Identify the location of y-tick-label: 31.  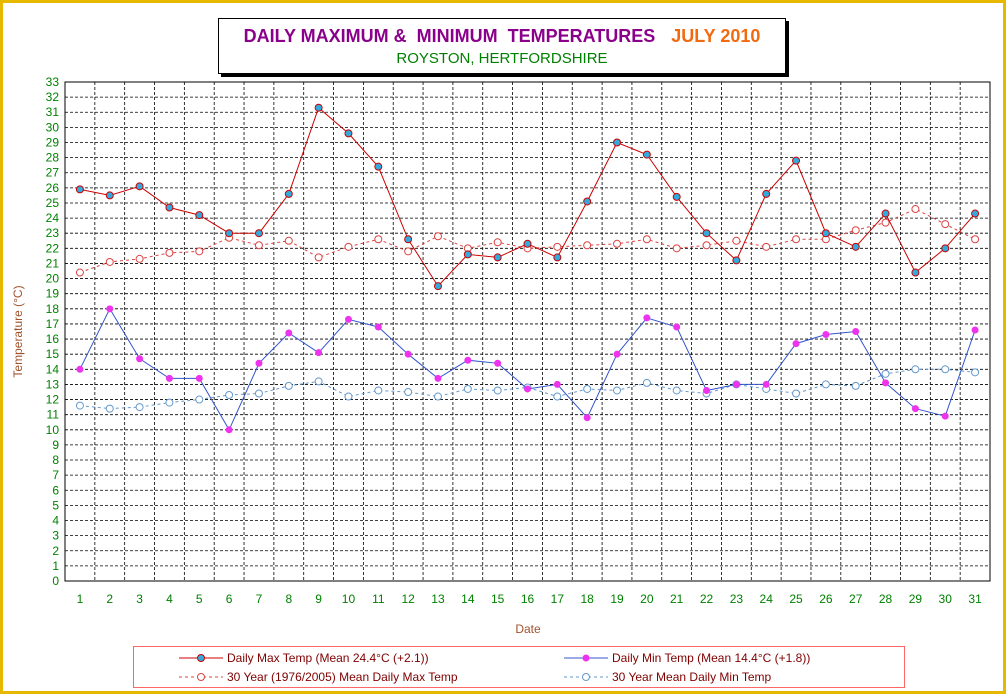
(53, 112).